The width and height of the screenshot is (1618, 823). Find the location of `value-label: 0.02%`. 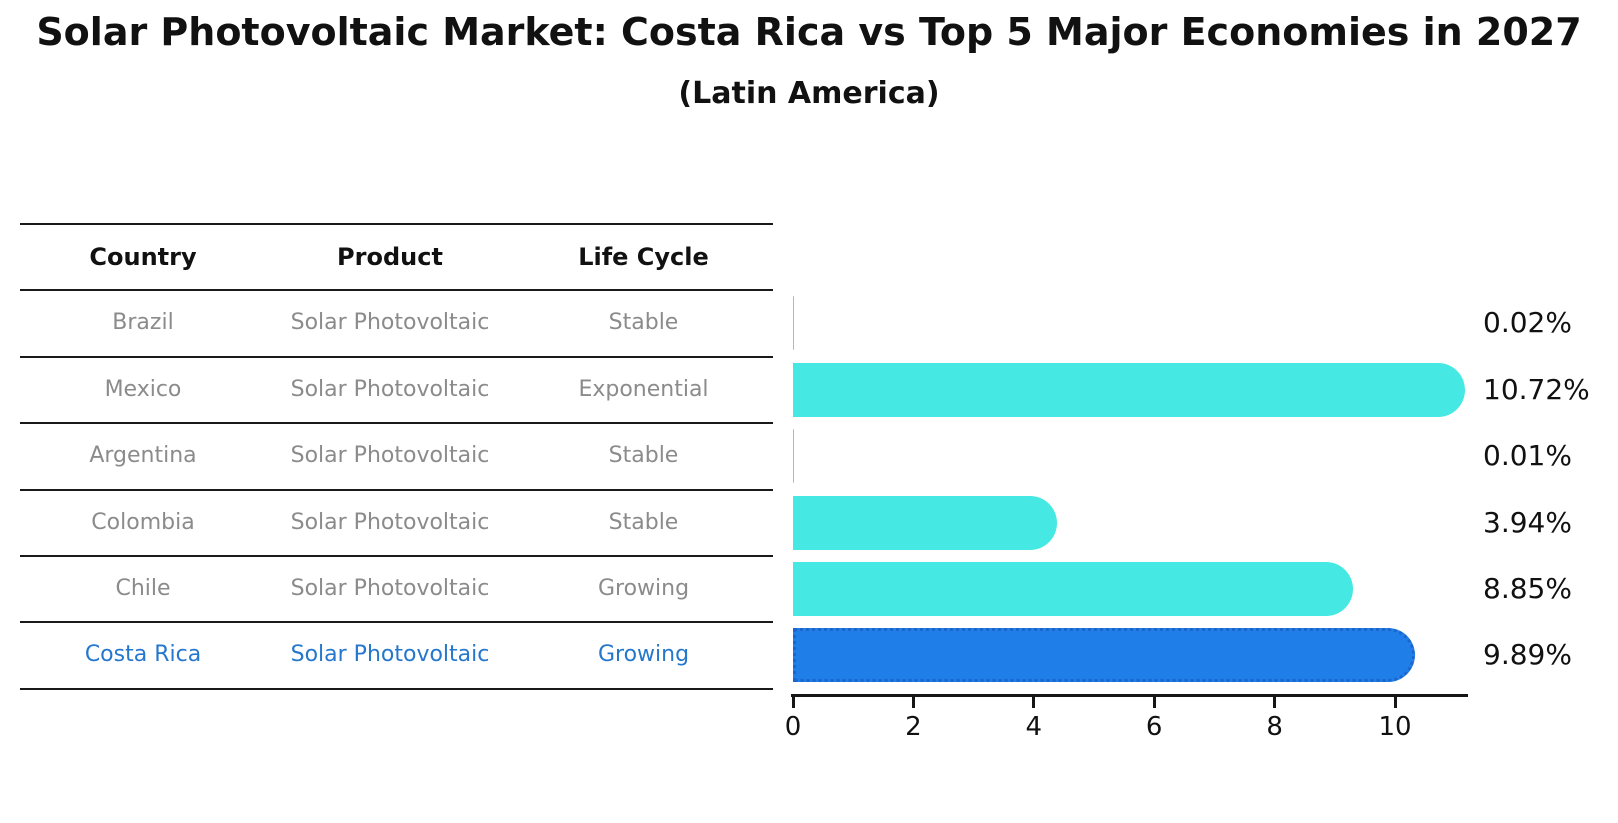

value-label: 0.02% is located at coordinates (1527, 323).